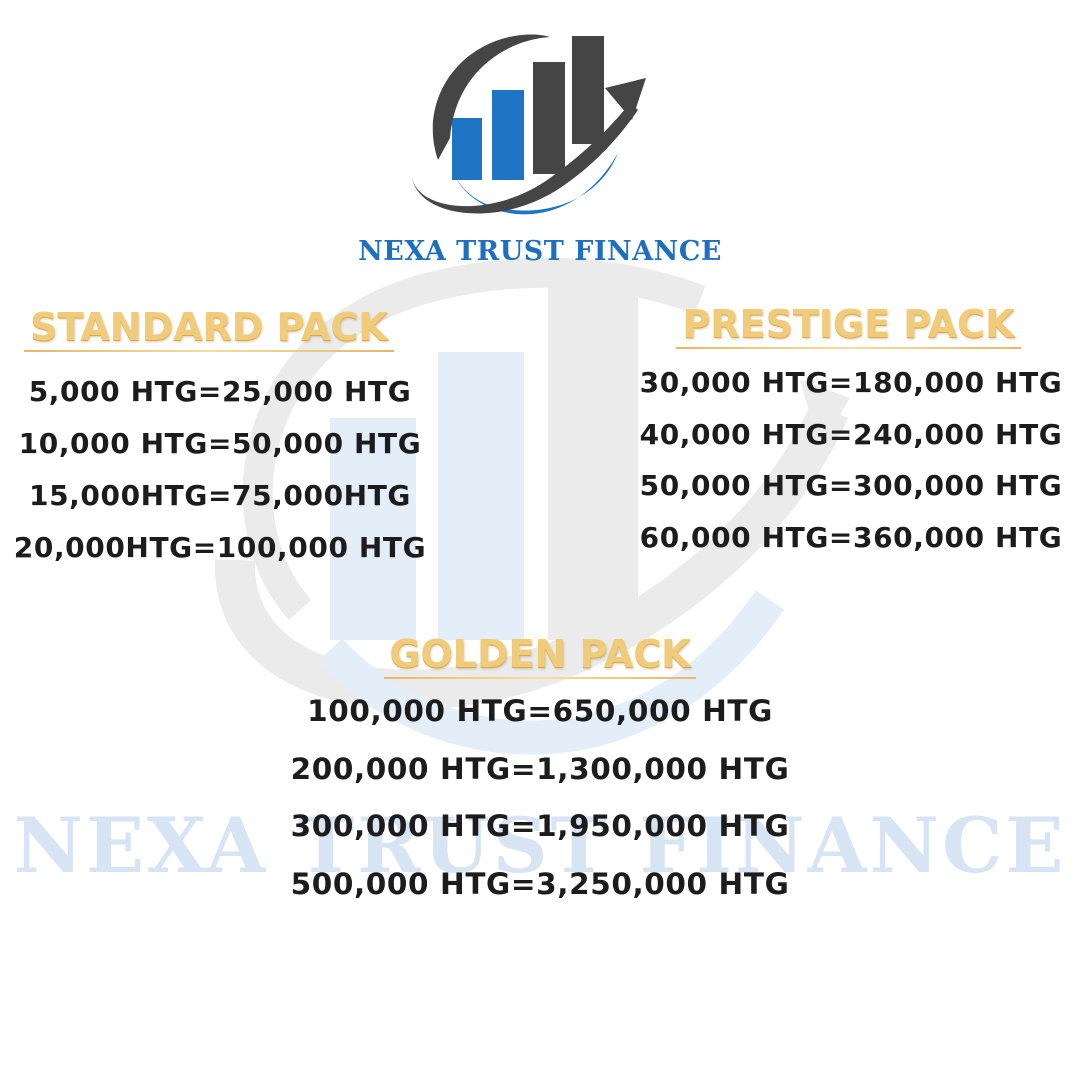 This screenshot has width=1080, height=1080. I want to click on rate-item: 60,000 HTG=360,000 HTG, so click(851, 537).